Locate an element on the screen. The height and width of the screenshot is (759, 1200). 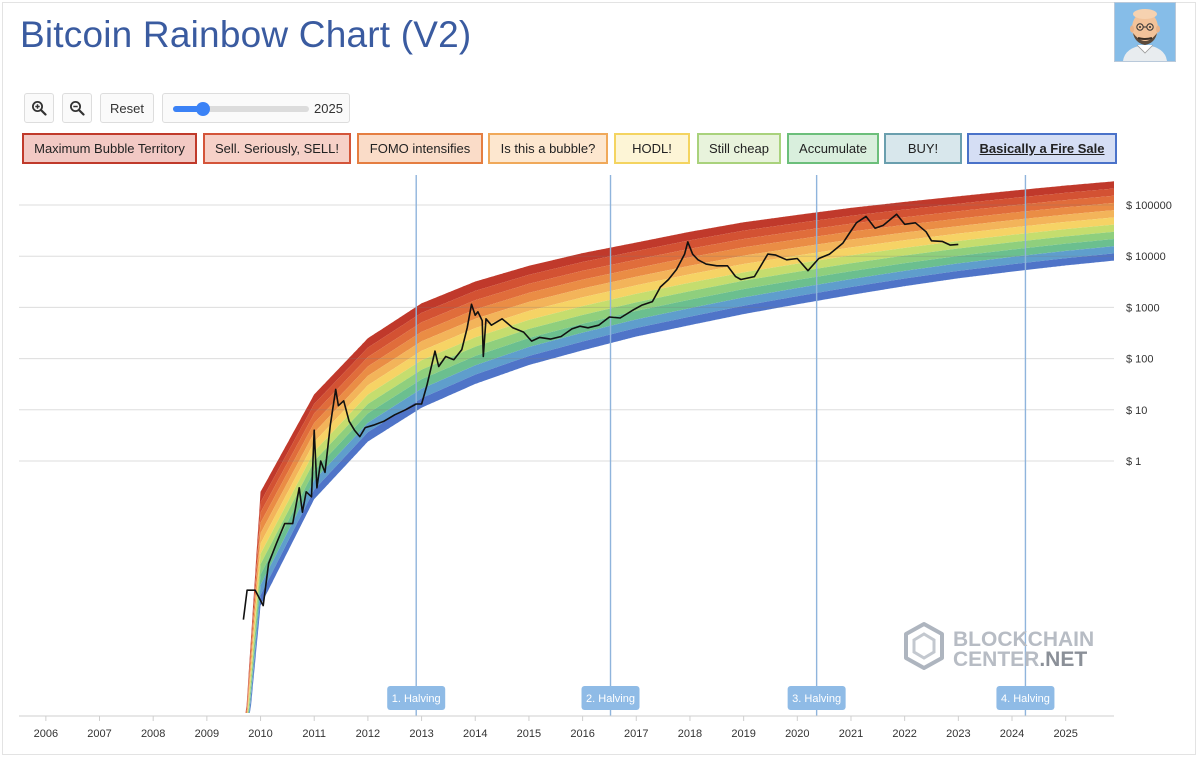
legend-button: Is this a bubble? is located at coordinates (548, 148).